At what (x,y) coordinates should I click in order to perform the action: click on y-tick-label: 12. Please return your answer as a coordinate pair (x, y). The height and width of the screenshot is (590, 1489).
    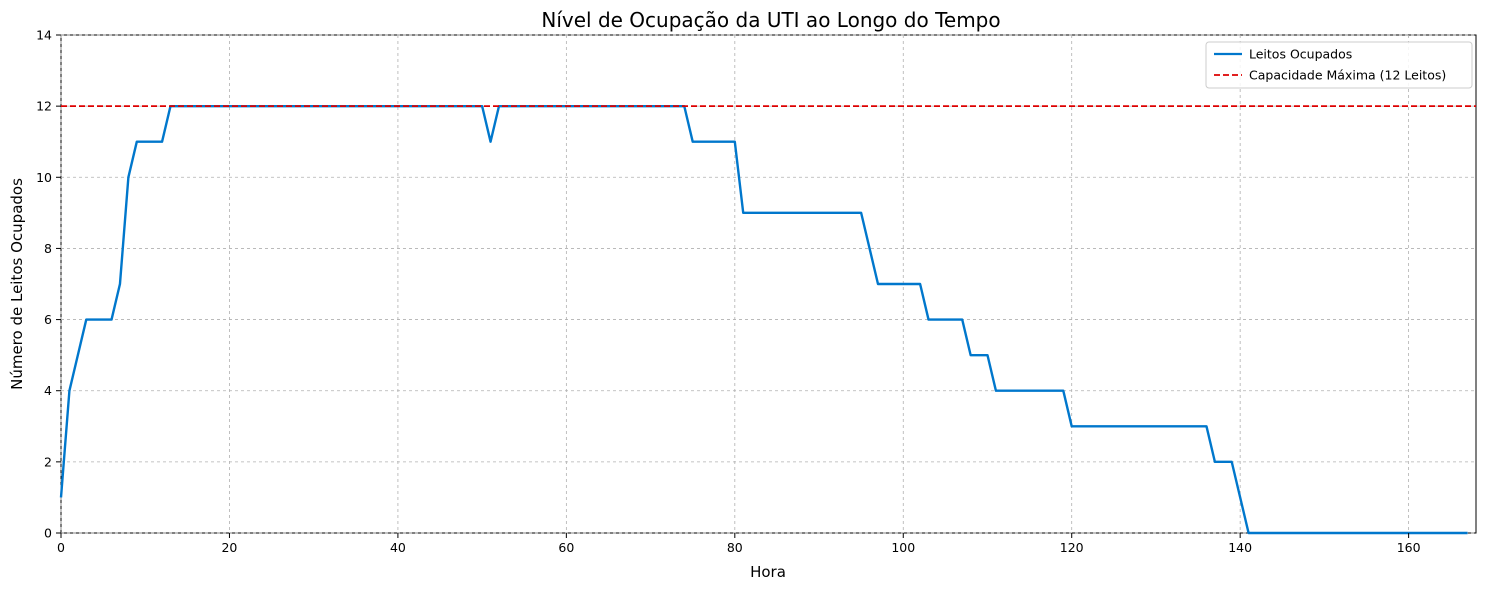
    Looking at the image, I should click on (44, 106).